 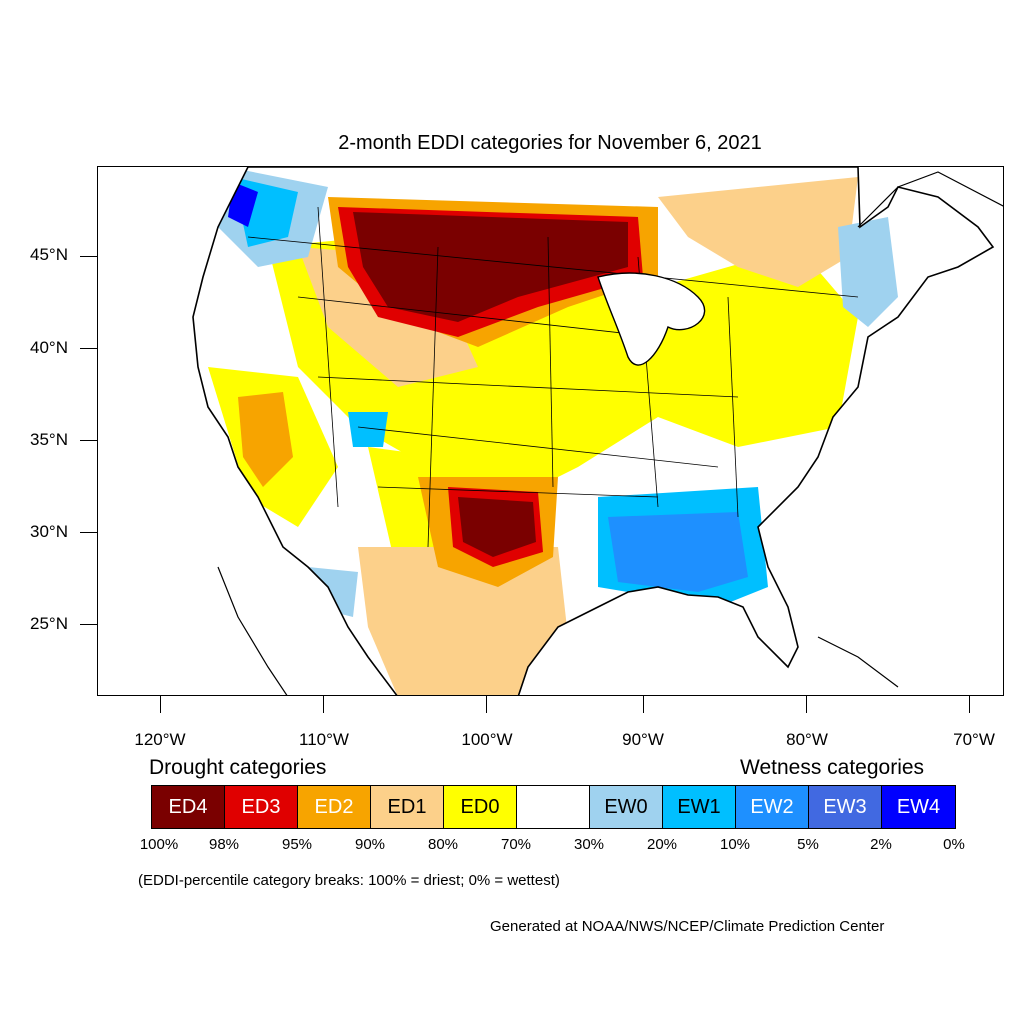 I want to click on legend-cell-ed3: ED3, so click(x=261, y=807).